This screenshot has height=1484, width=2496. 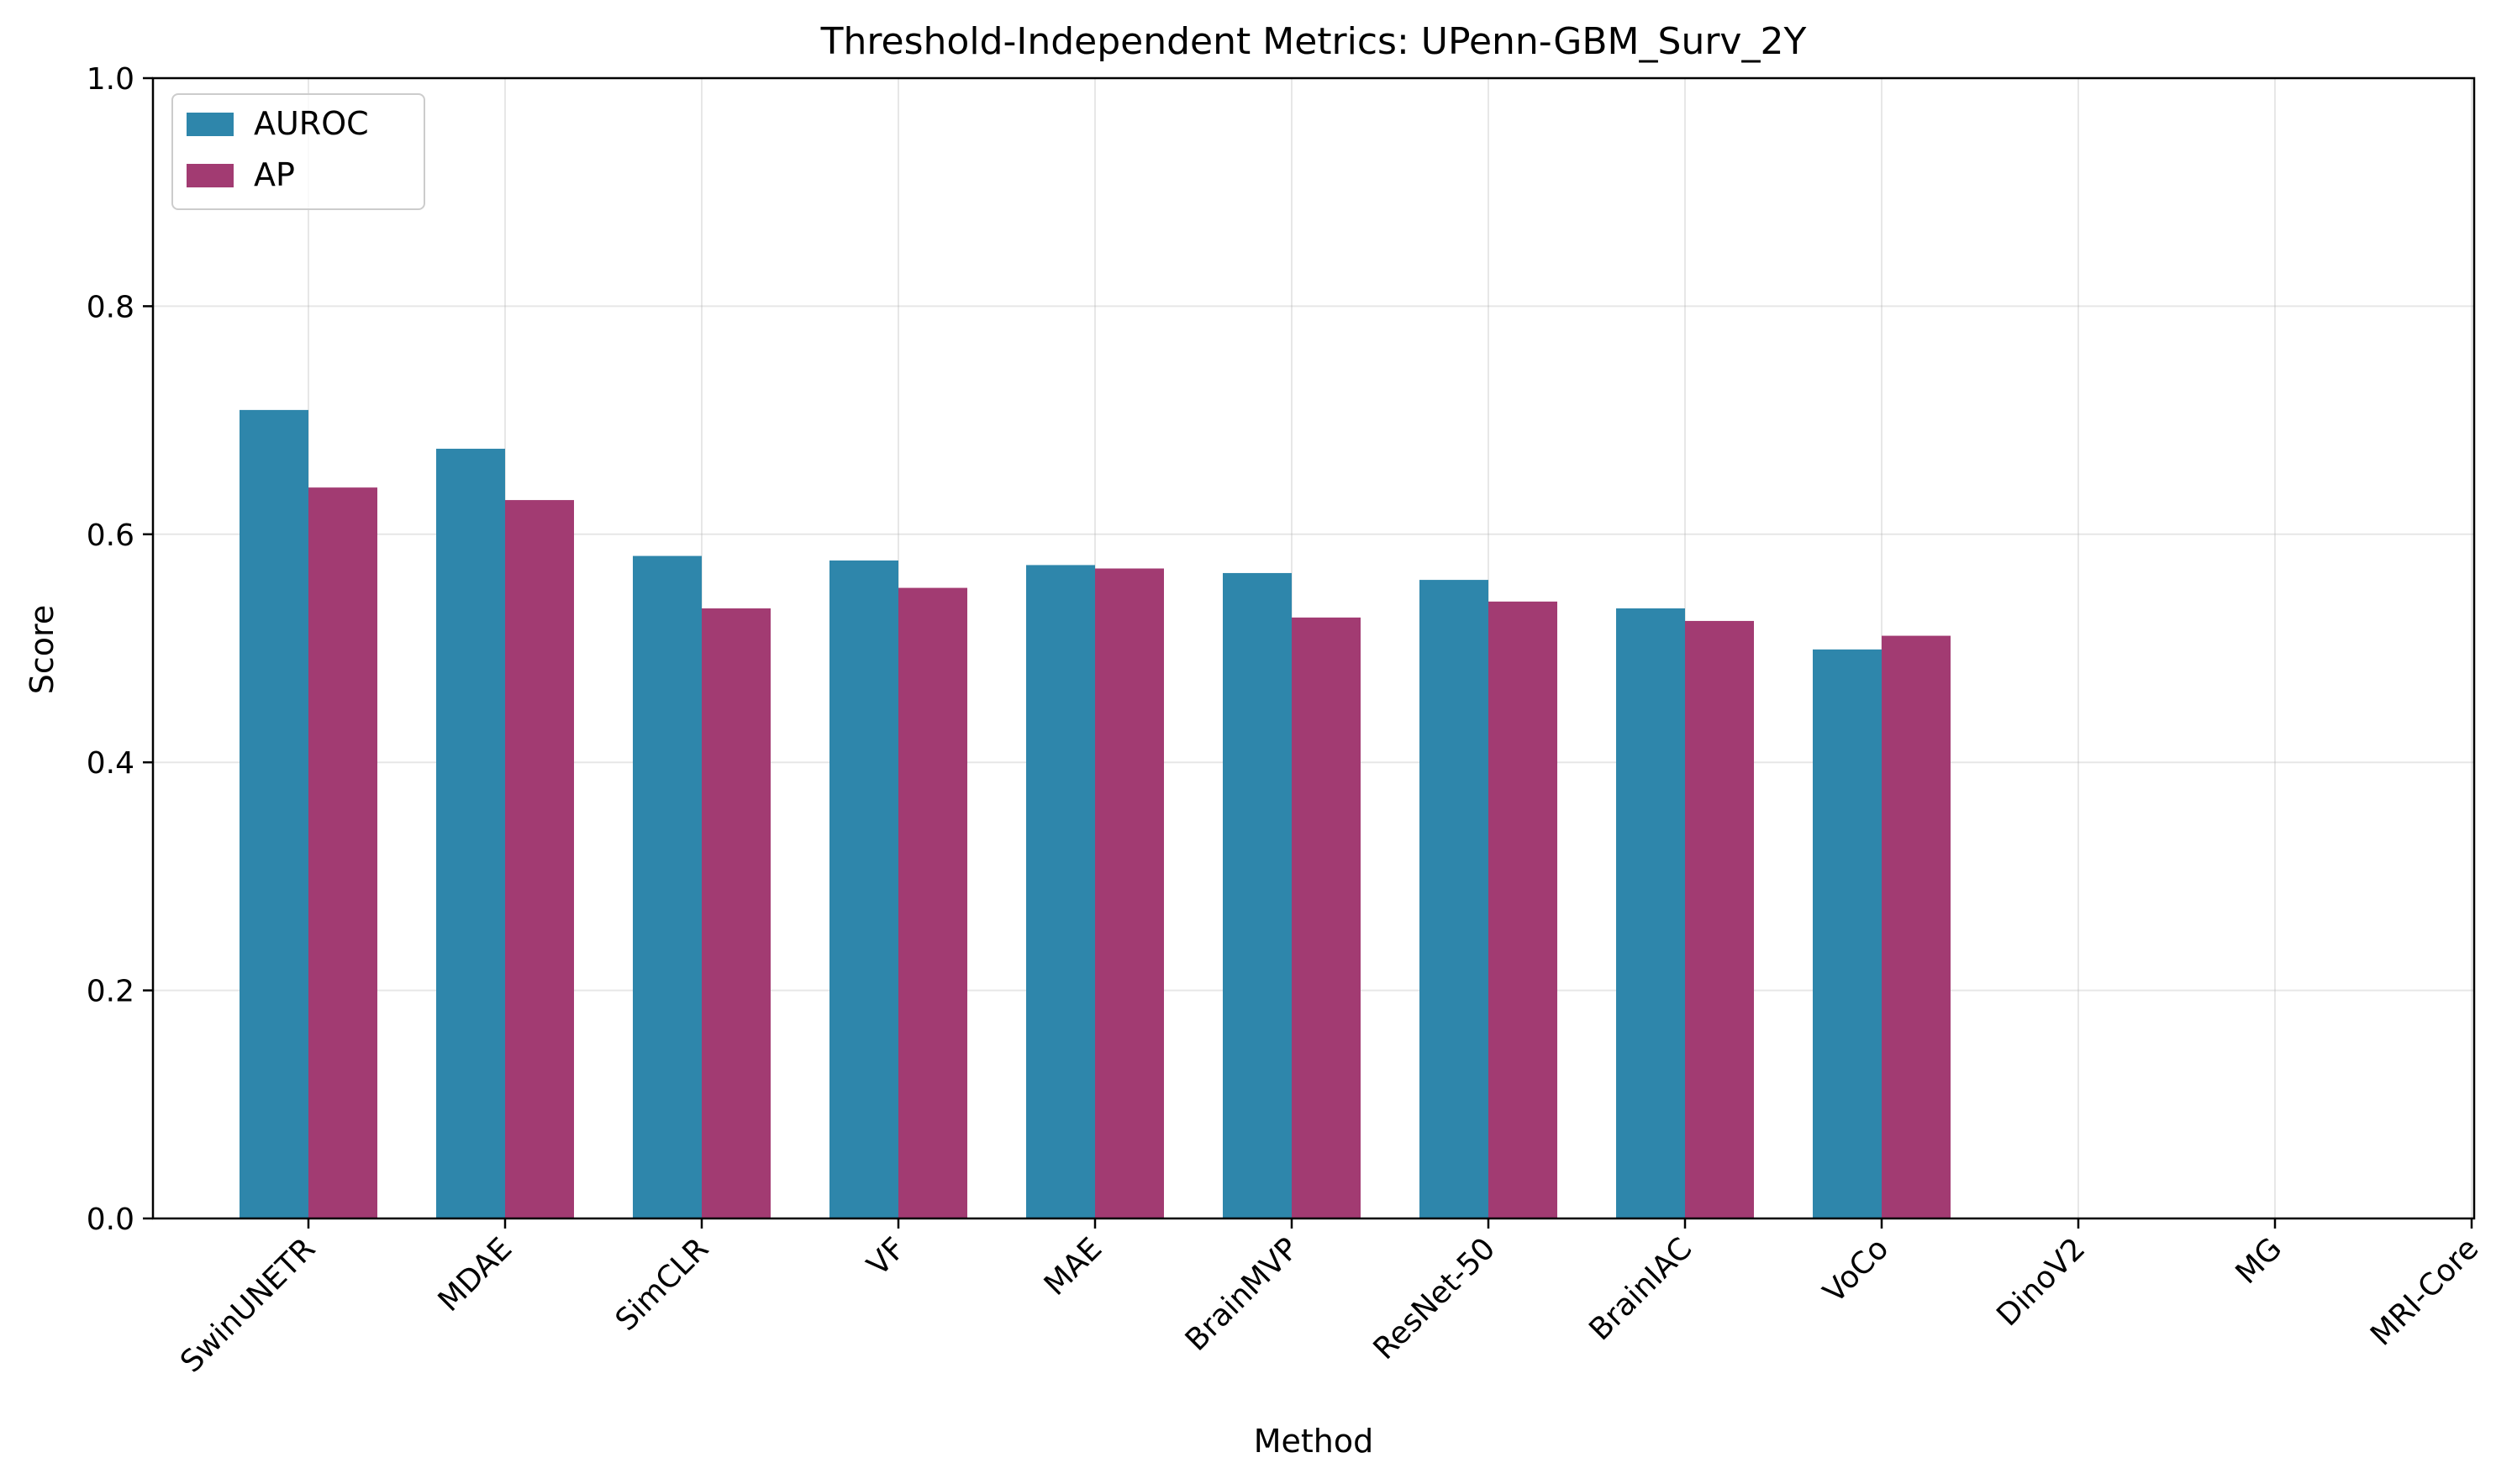 I want to click on bar-ap-mae, so click(x=1129, y=893).